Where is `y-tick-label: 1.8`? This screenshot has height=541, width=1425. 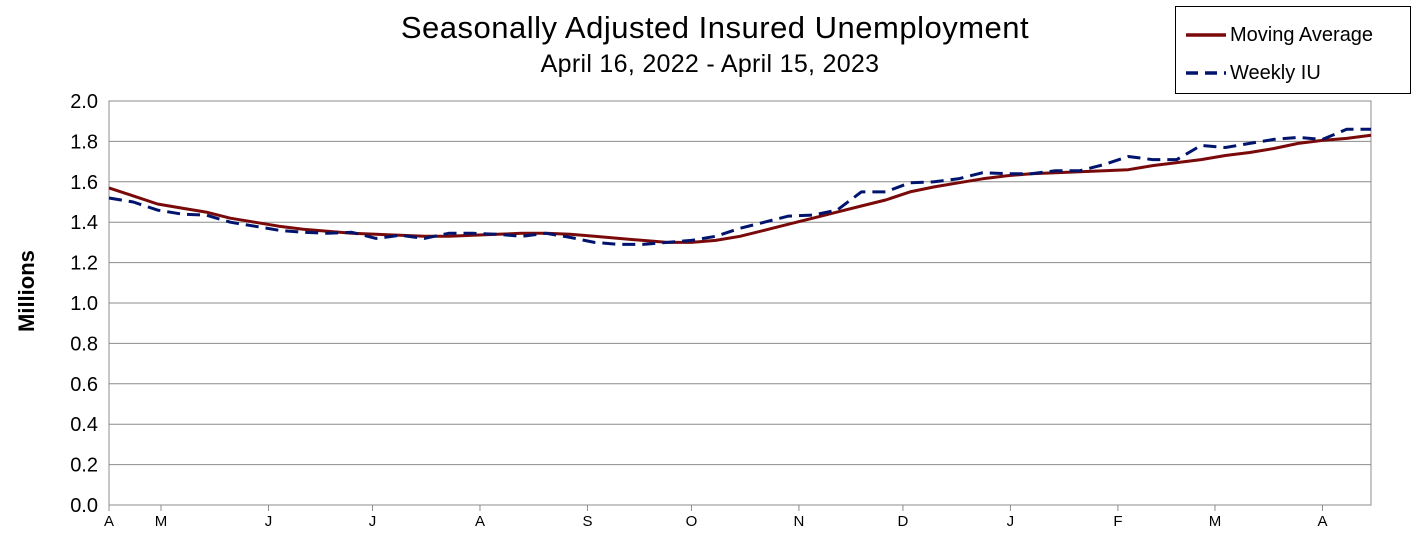
y-tick-label: 1.8 is located at coordinates (84, 142).